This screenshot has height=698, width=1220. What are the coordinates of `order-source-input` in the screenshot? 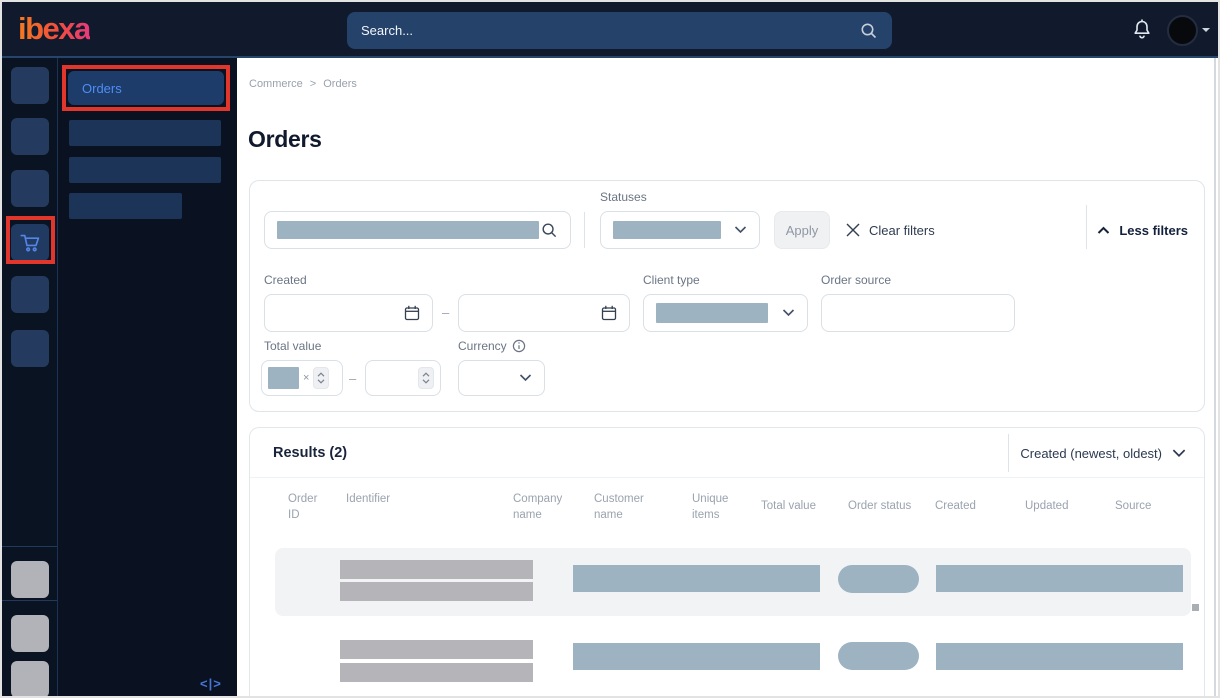 It's located at (918, 313).